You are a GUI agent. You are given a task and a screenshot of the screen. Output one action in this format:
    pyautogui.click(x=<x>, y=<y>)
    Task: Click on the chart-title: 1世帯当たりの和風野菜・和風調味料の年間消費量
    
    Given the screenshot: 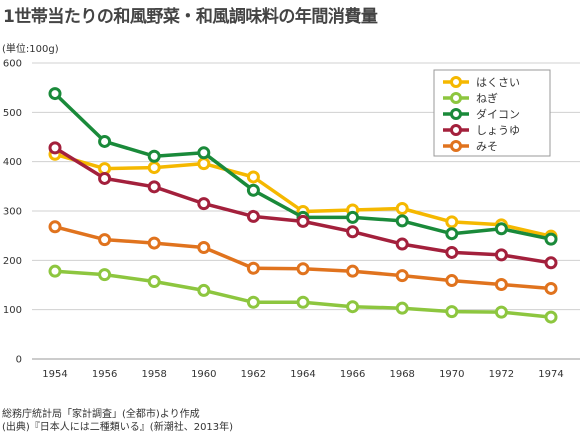 What is the action you would take?
    pyautogui.click(x=190, y=17)
    